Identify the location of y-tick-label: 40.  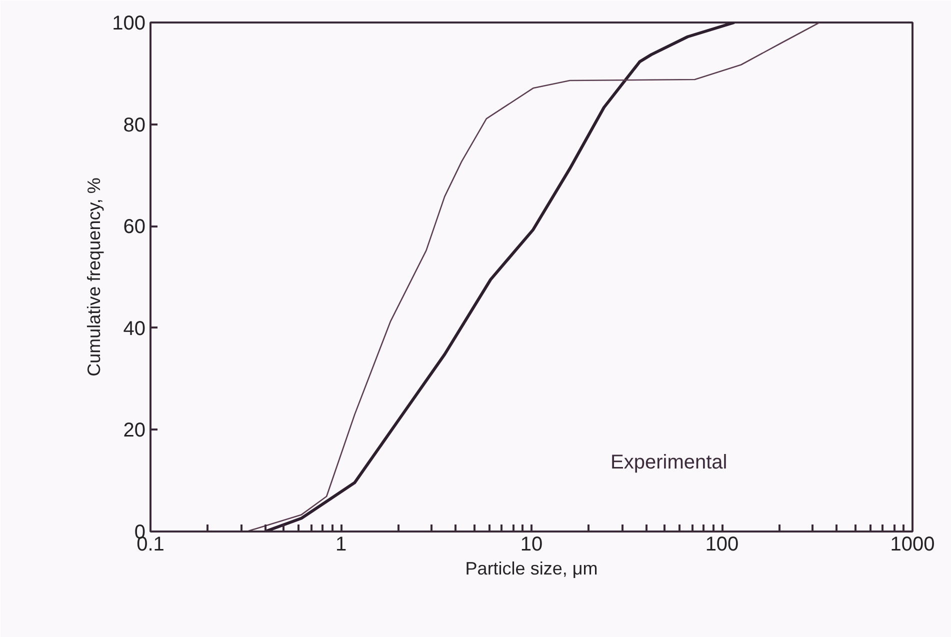
(134, 329).